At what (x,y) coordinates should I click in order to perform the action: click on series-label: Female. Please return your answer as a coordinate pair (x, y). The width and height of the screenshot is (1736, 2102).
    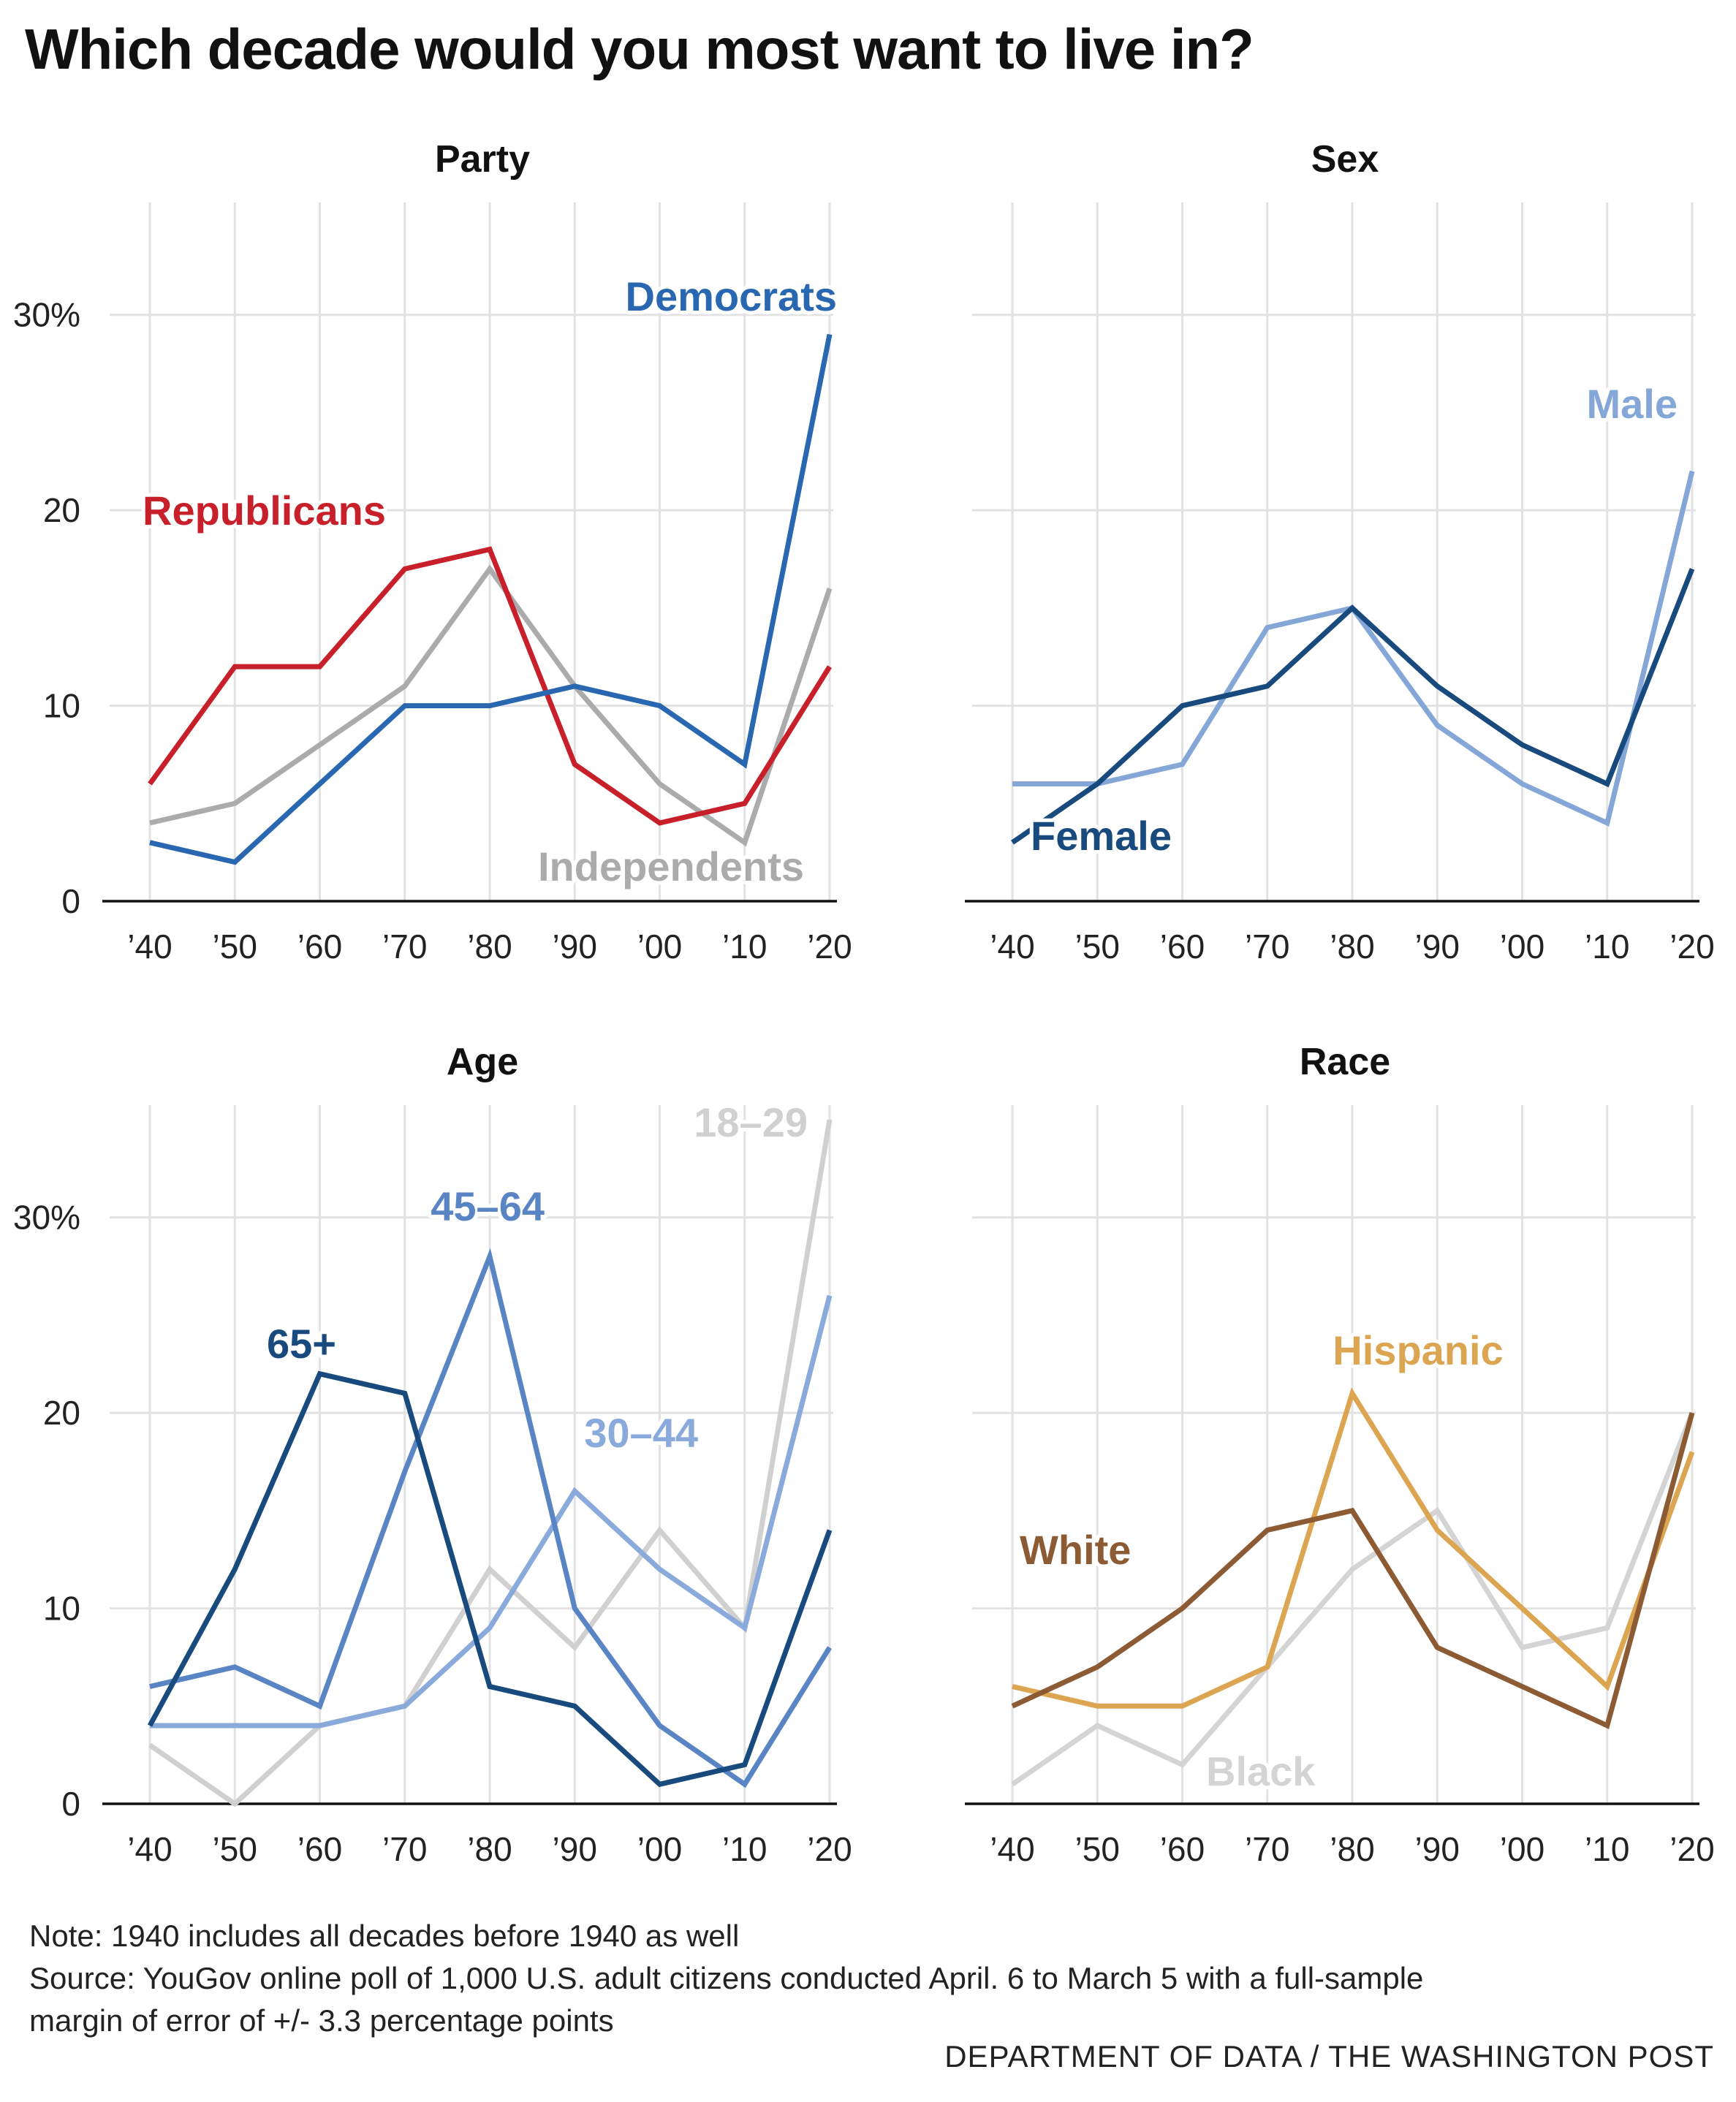
    Looking at the image, I should click on (1101, 836).